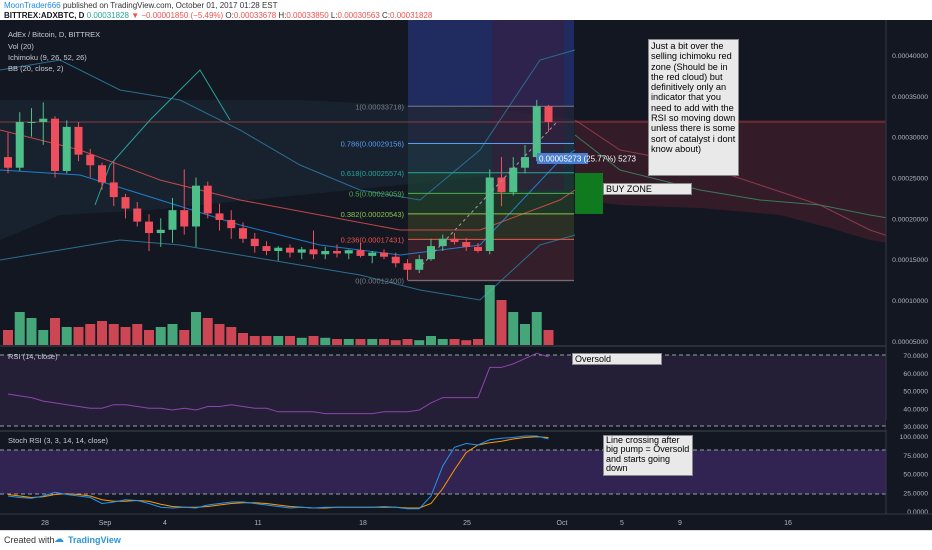  I want to click on measure-trendline, so click(489, 194).